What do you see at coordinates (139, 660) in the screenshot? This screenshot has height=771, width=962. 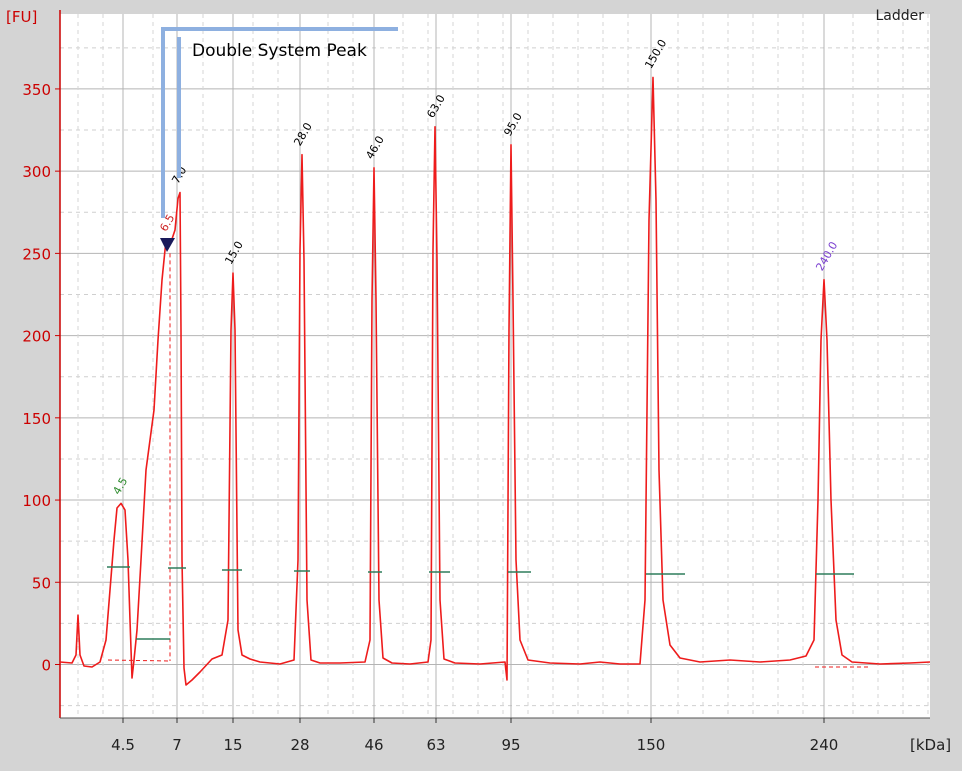 I see `baseline-segment` at bounding box center [139, 660].